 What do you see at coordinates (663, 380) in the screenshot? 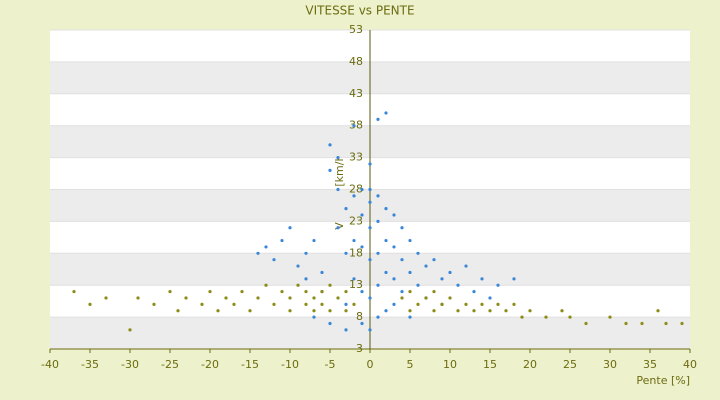
I see `x-axis-label: Pente [%]` at bounding box center [663, 380].